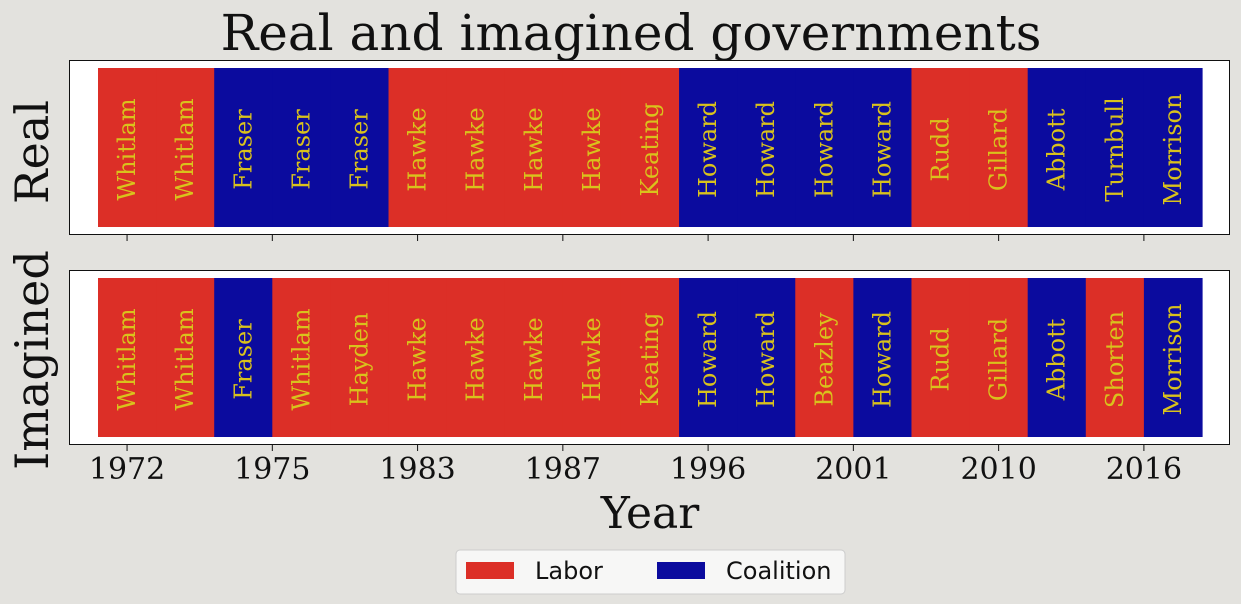 The height and width of the screenshot is (604, 1241). What do you see at coordinates (1144, 469) in the screenshot?
I see `x-tick-label: 2016` at bounding box center [1144, 469].